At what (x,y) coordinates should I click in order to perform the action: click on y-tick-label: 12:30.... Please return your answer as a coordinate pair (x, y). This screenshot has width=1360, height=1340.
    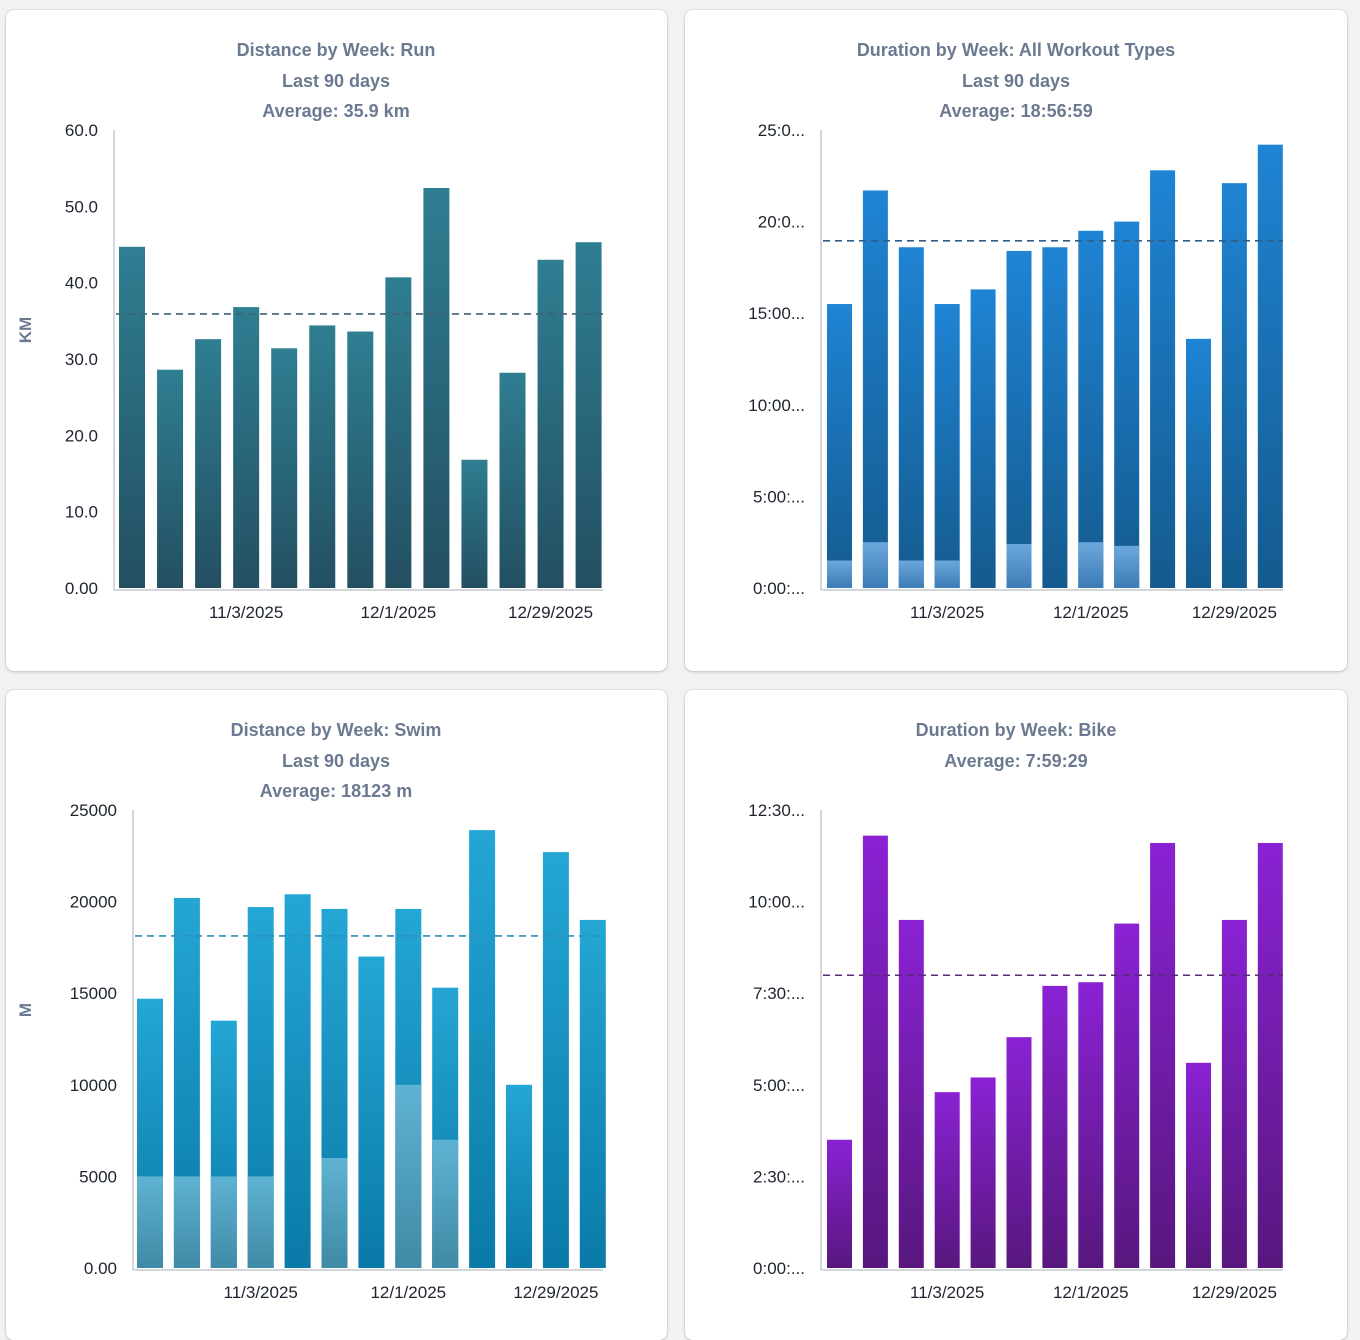
    Looking at the image, I should click on (776, 810).